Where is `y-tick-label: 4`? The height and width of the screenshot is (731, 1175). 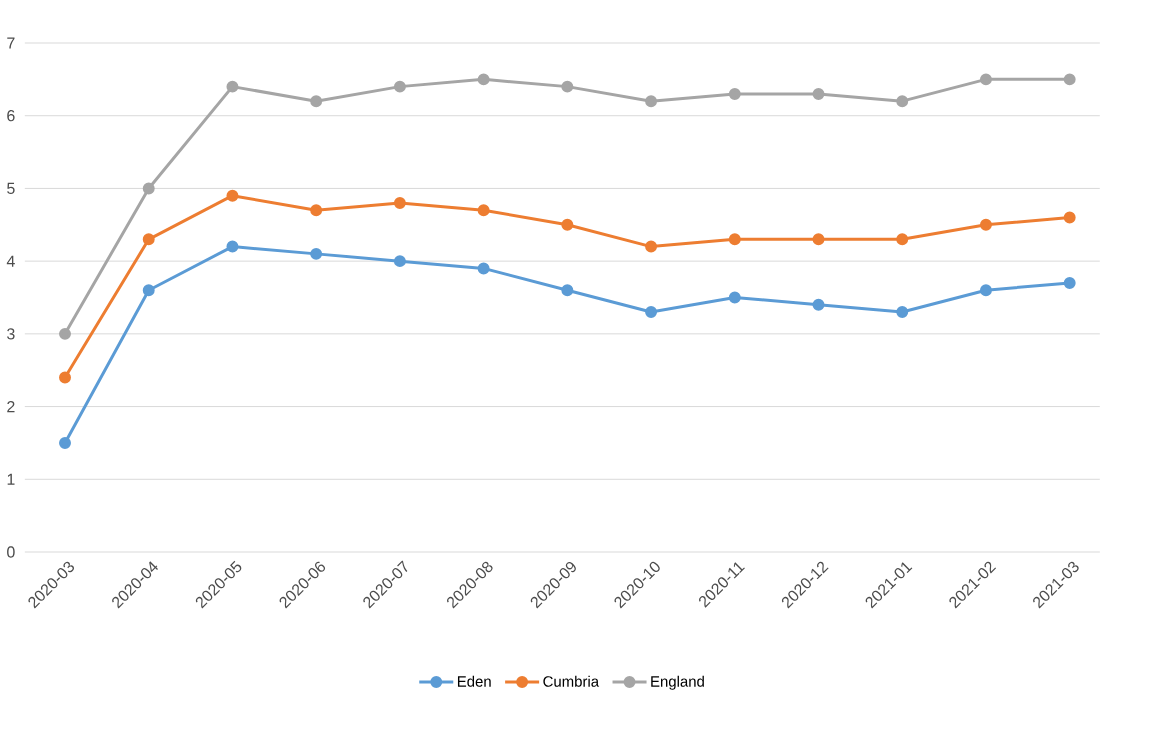
y-tick-label: 4 is located at coordinates (10, 261).